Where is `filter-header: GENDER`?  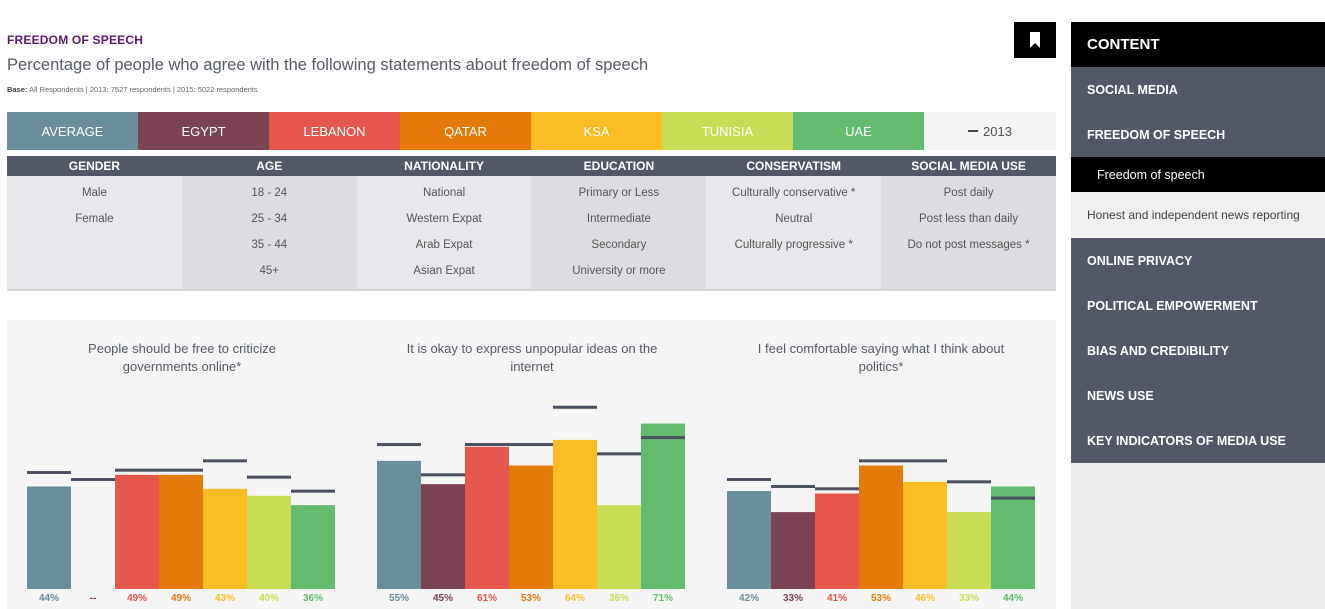 filter-header: GENDER is located at coordinates (94, 166).